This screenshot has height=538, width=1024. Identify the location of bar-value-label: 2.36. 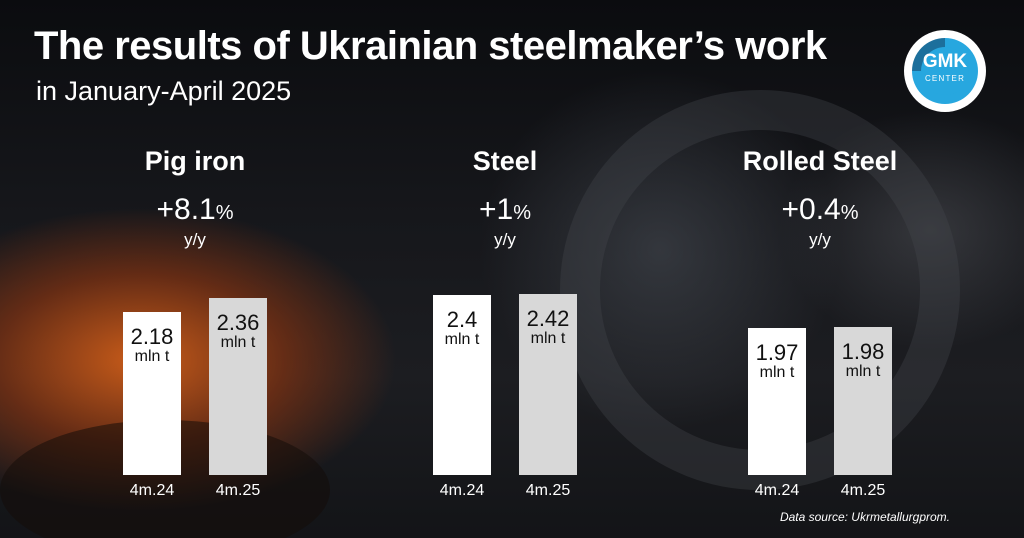
(238, 323).